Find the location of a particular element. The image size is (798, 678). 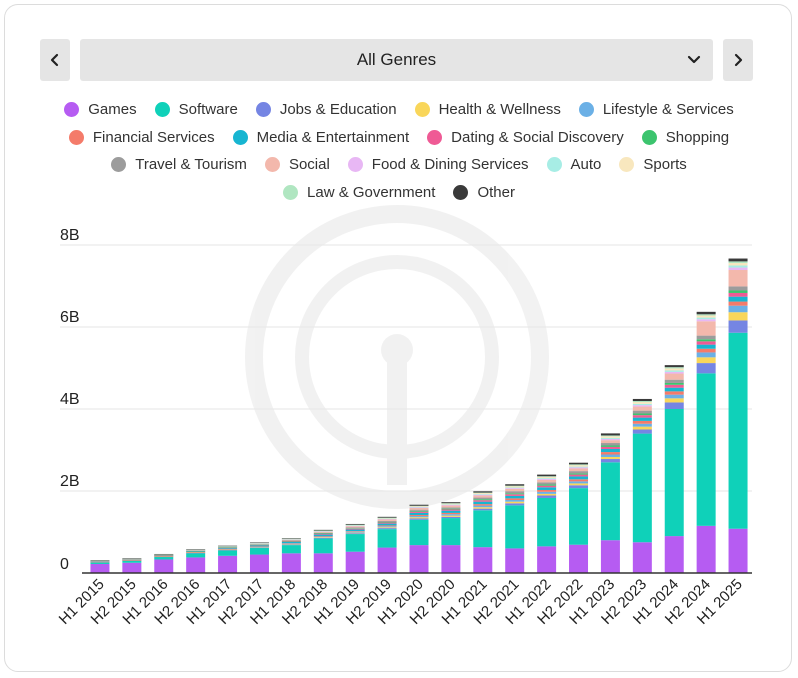

next-button is located at coordinates (738, 60).